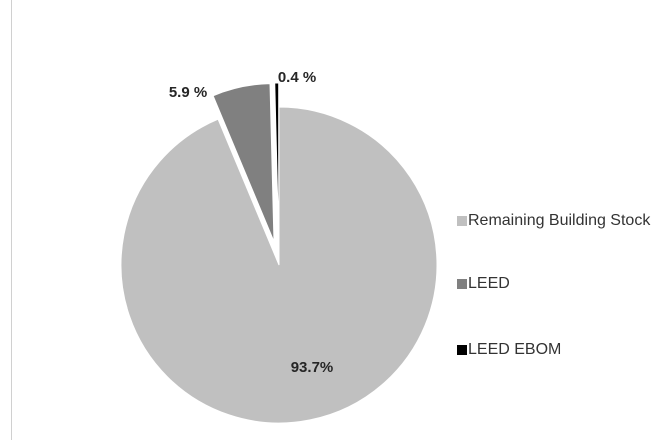  I want to click on legend-swatch-leed, so click(462, 284).